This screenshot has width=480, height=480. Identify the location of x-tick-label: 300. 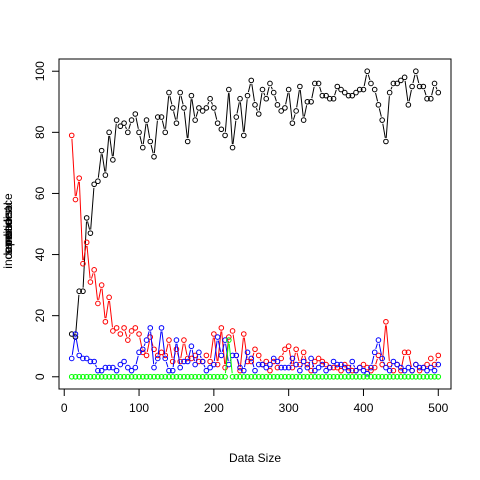
(289, 408).